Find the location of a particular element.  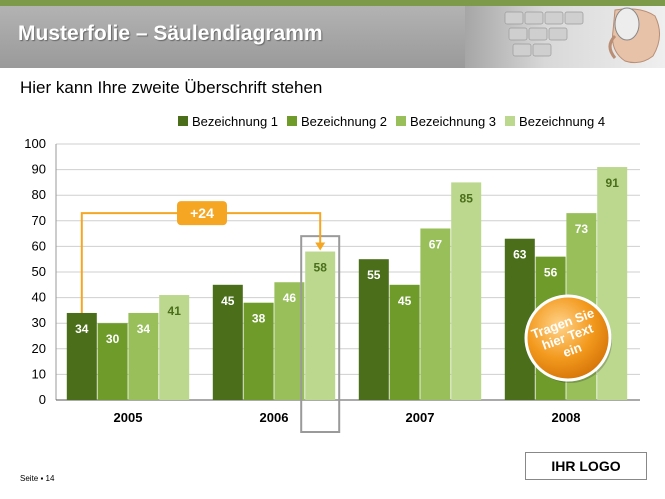

y-tick-label: 70 is located at coordinates (39, 220).